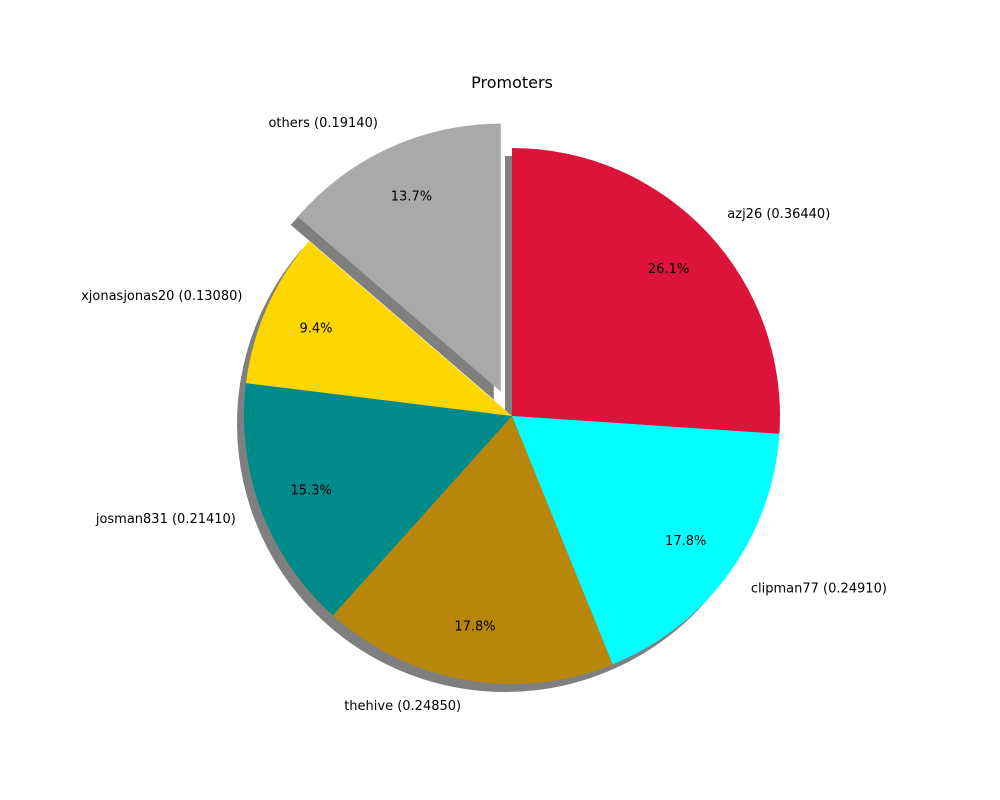 The height and width of the screenshot is (800, 1000). I want to click on slice-thehive, so click(472, 550).